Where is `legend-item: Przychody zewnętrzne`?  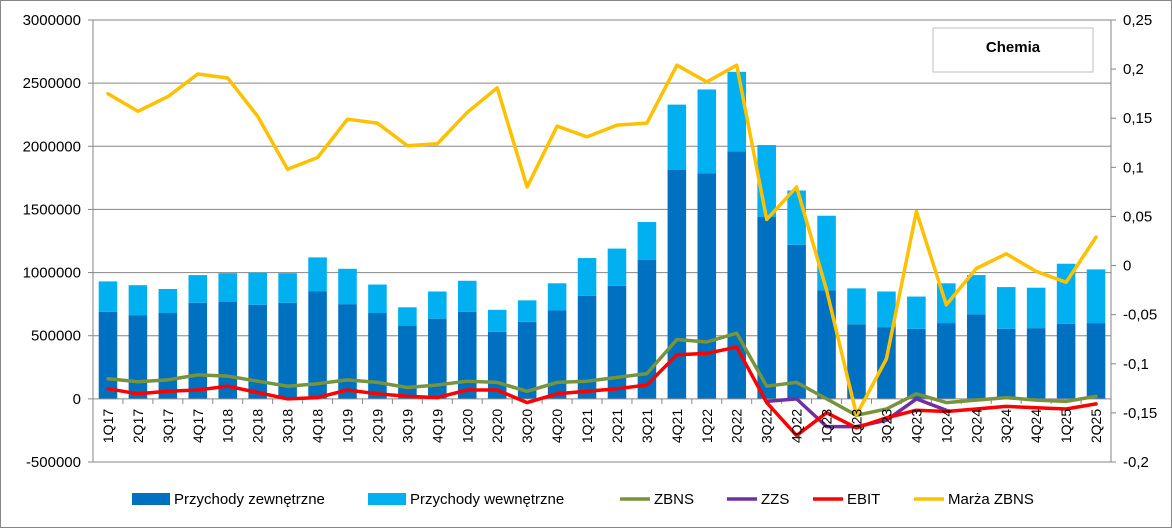
legend-item: Przychody zewnętrzne is located at coordinates (228, 499).